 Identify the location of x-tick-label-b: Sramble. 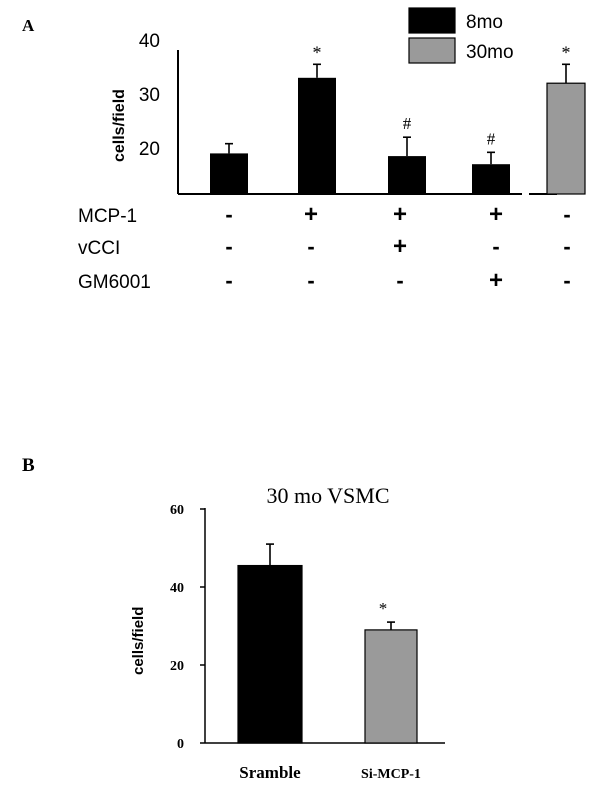
(270, 772).